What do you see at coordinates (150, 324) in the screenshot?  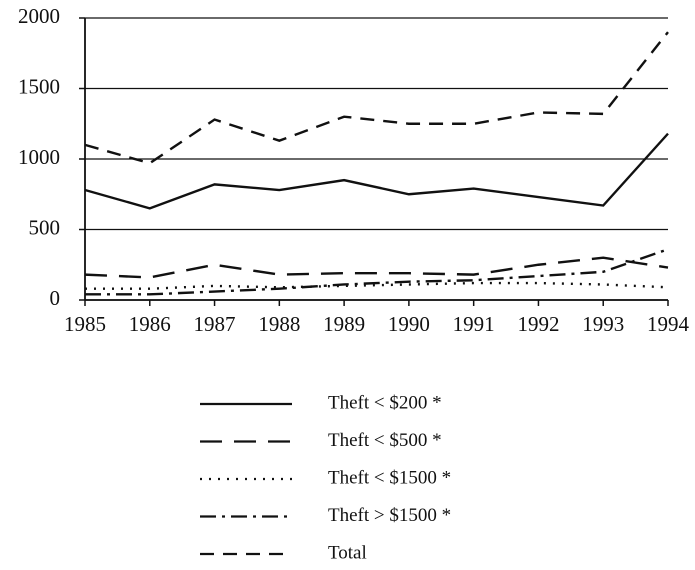 I see `x-tick-label: 1986` at bounding box center [150, 324].